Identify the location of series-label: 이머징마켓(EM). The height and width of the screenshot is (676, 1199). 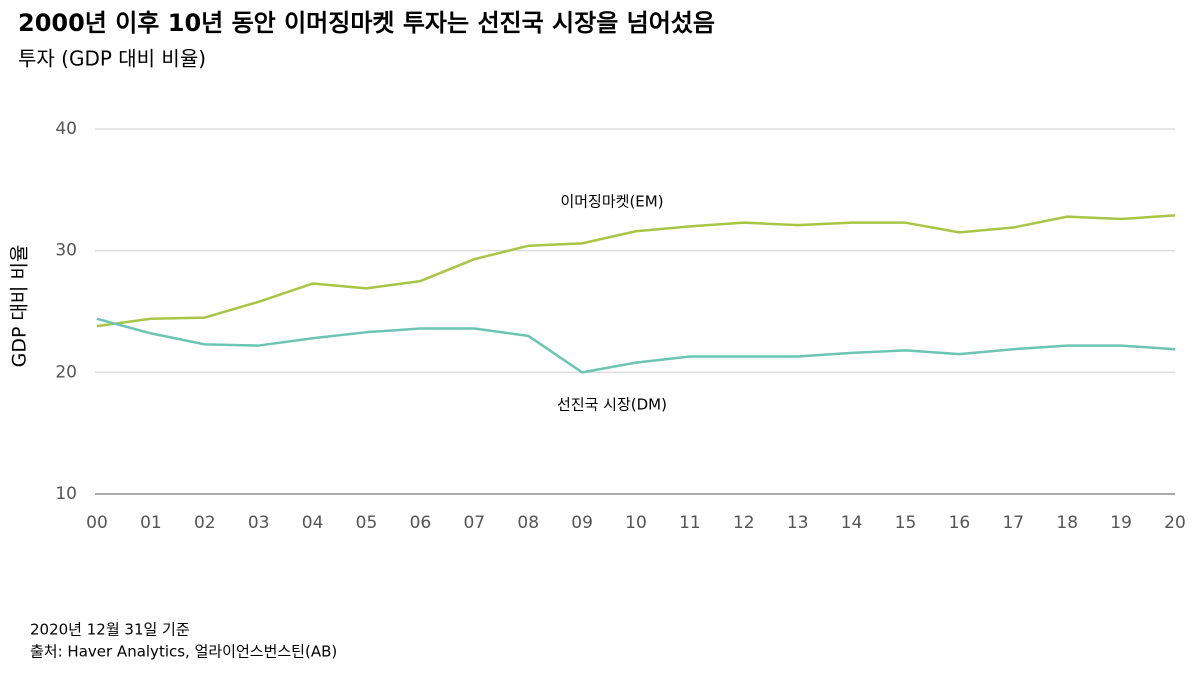
(611, 202).